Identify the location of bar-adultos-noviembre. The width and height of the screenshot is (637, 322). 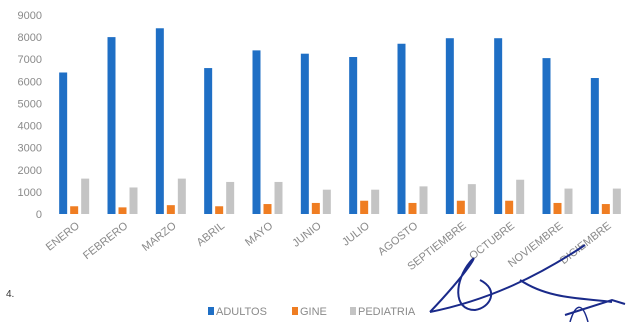
(546, 136).